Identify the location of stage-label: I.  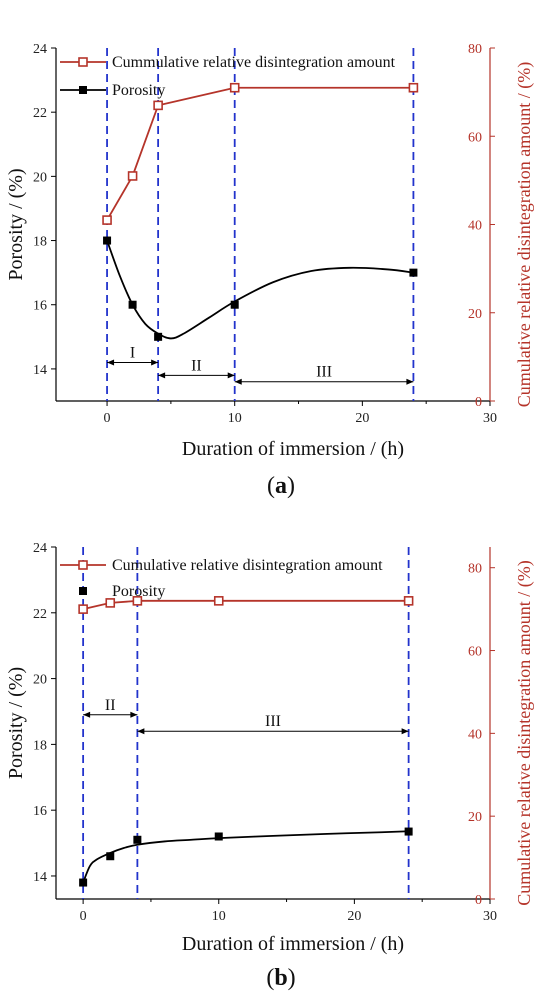
(132, 352).